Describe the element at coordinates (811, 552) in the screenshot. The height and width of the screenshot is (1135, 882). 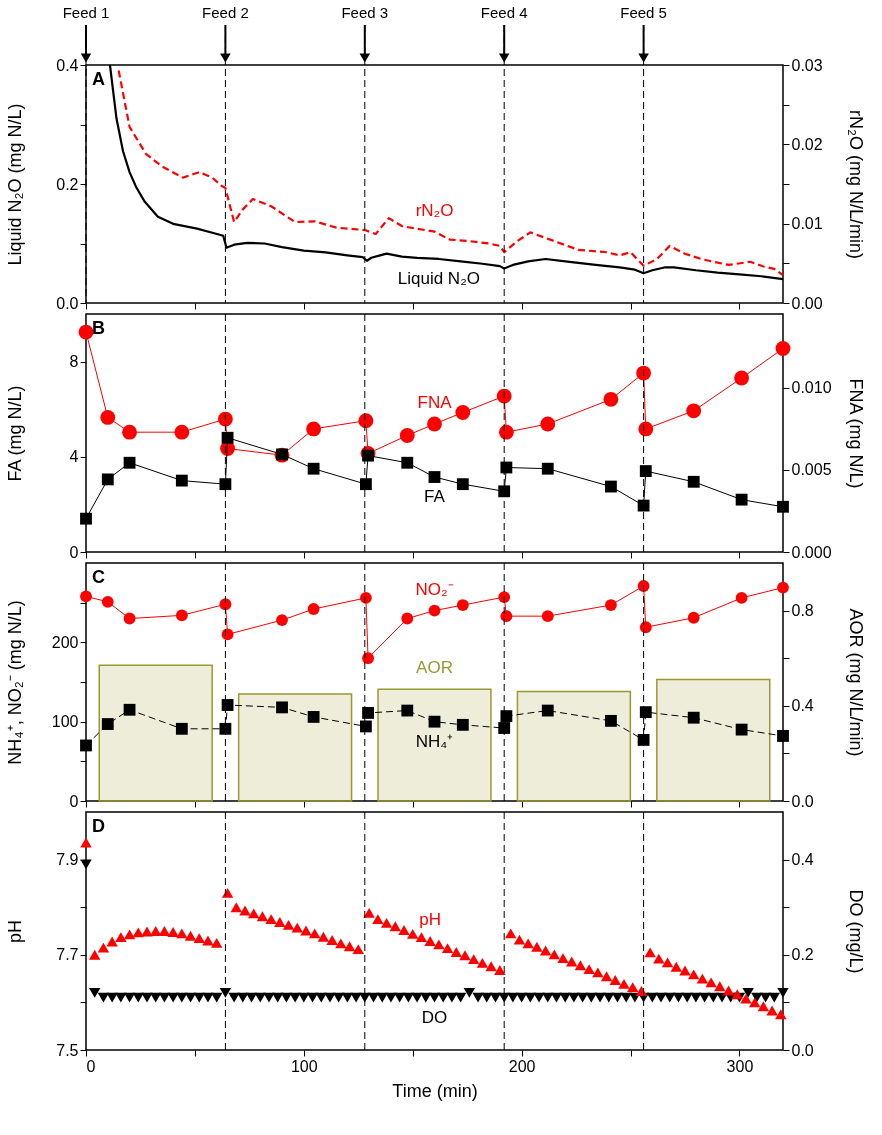
I see `y2-tick-label: 0.000` at that location.